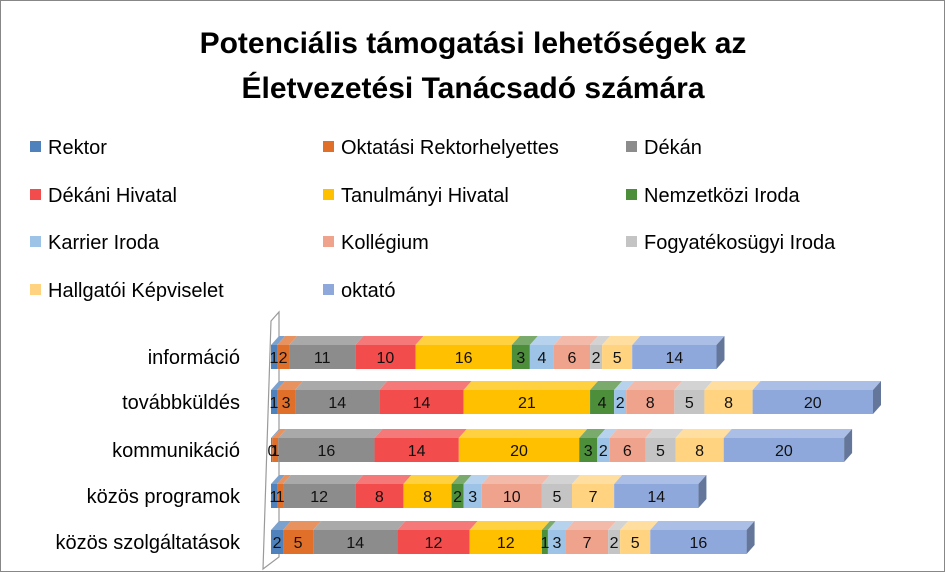  I want to click on bar-row-informacio: 1 2 11 10 16 3 4 6 2 5 14, so click(497, 352).